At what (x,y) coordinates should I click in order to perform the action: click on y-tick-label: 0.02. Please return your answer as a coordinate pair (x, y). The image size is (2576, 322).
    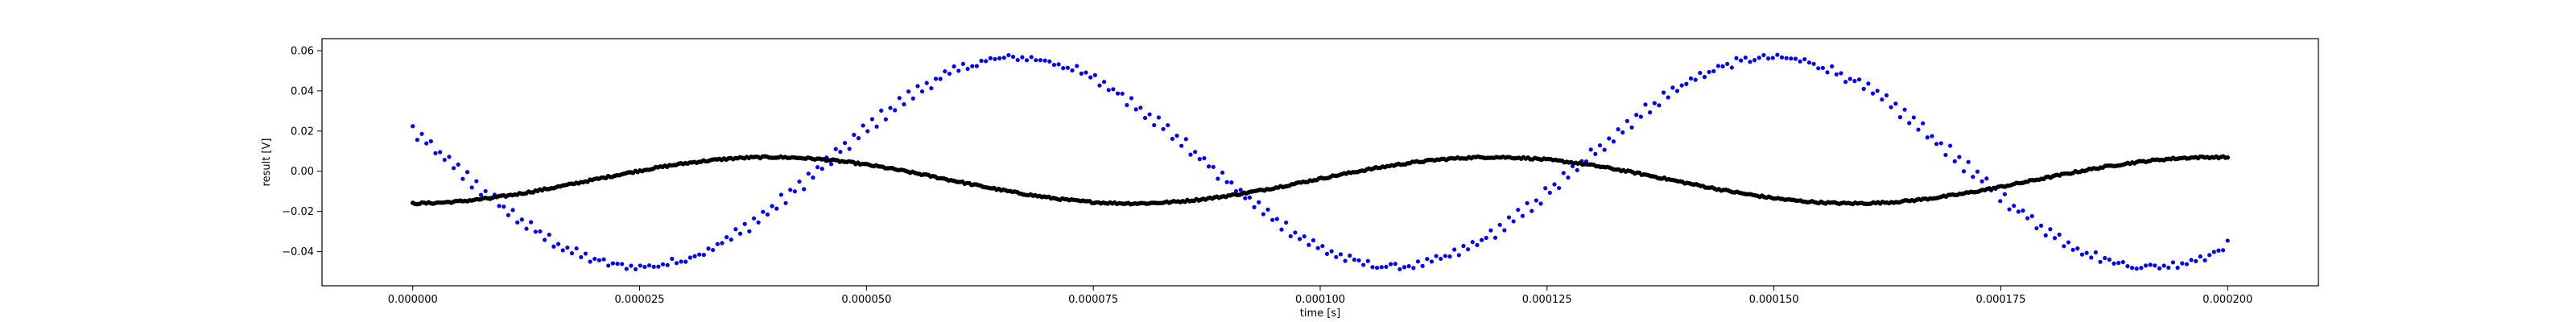
    Looking at the image, I should click on (302, 132).